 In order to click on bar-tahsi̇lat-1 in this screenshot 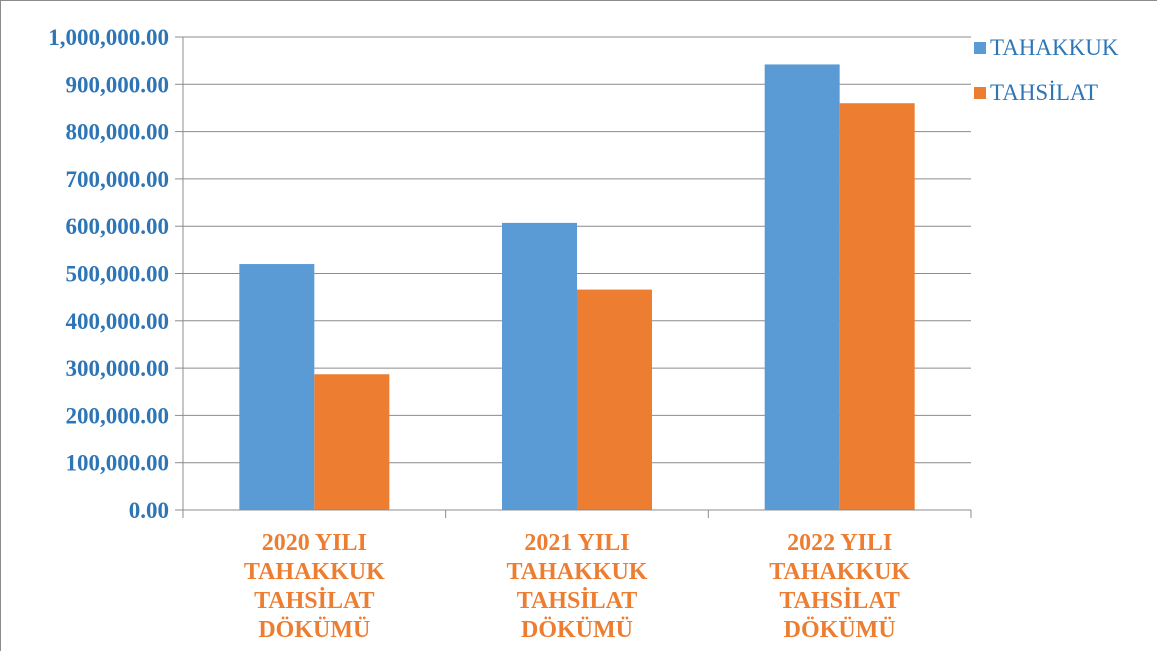, I will do `click(614, 399)`.